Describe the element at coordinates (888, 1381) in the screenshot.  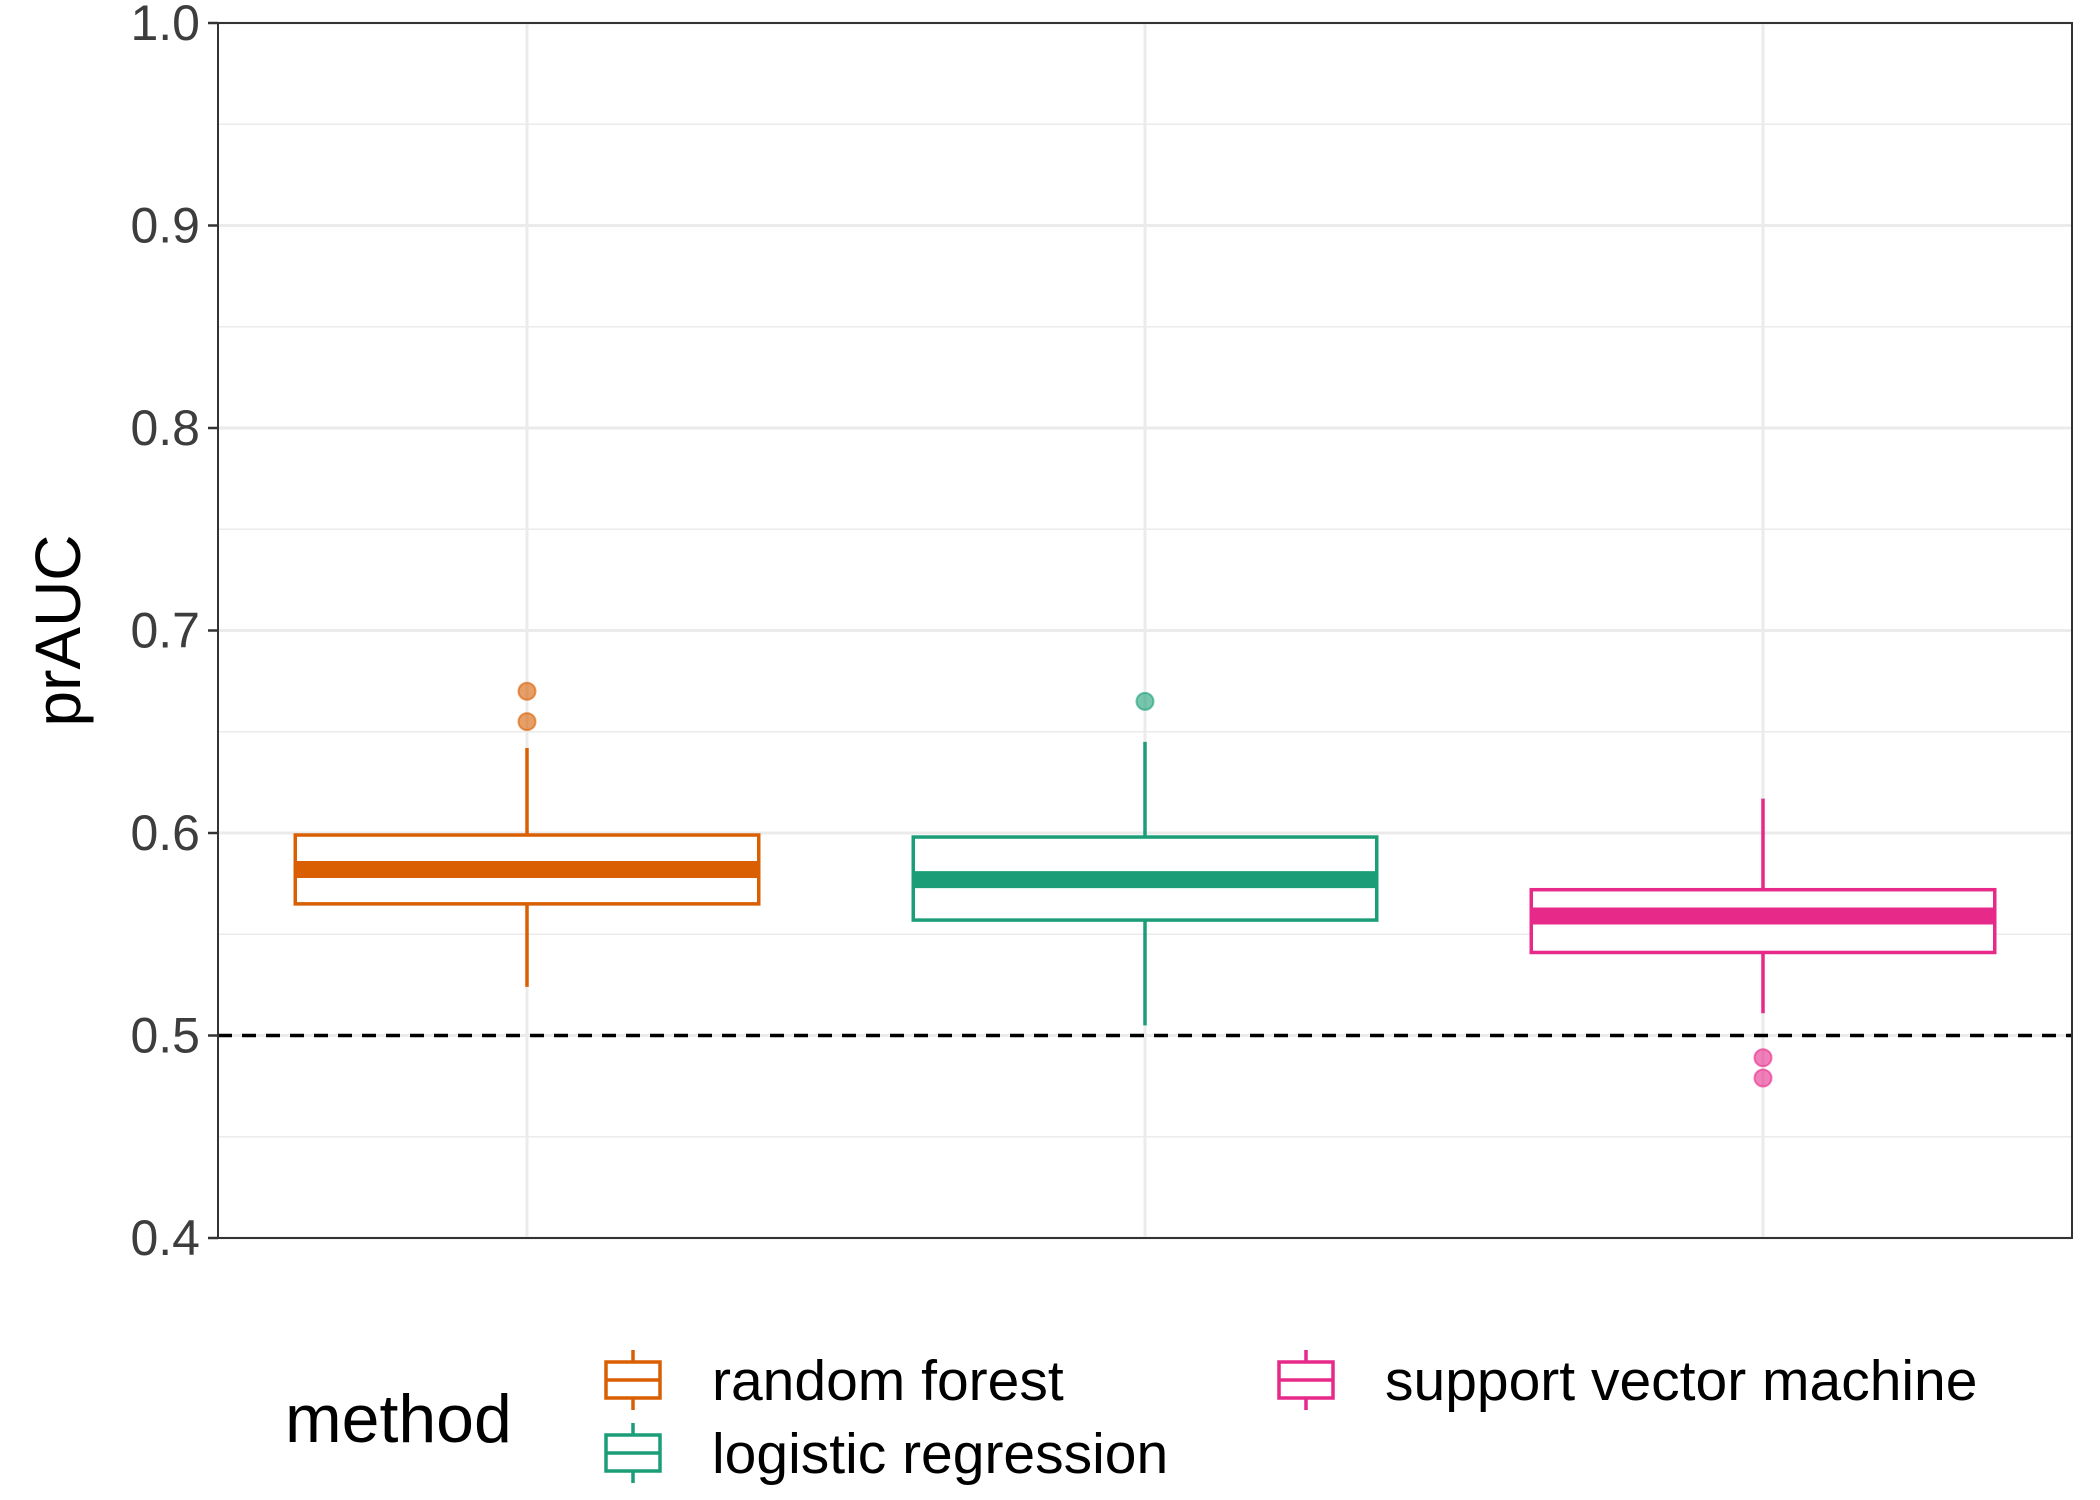
I see `legend-label: random forest` at that location.